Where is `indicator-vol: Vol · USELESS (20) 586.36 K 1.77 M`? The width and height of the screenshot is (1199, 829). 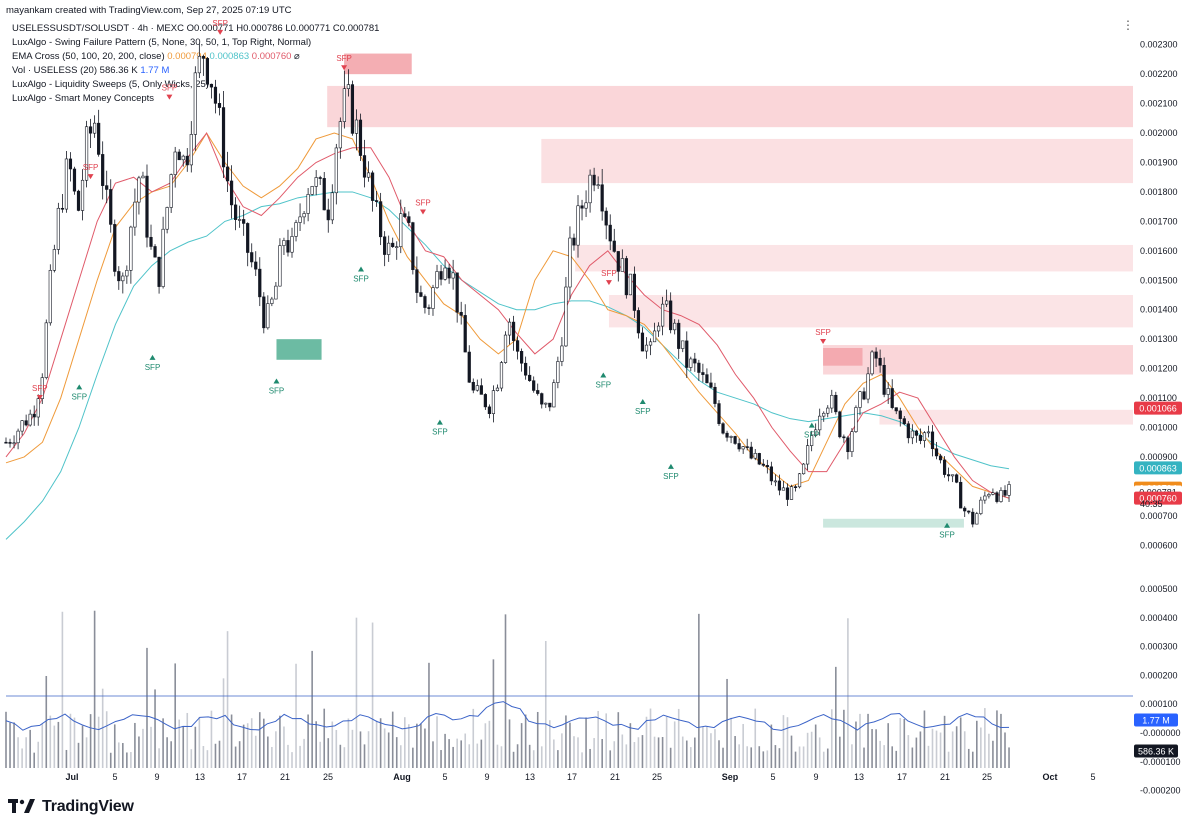
indicator-vol: Vol · USELESS (20) 586.36 K 1.77 M is located at coordinates (90, 70).